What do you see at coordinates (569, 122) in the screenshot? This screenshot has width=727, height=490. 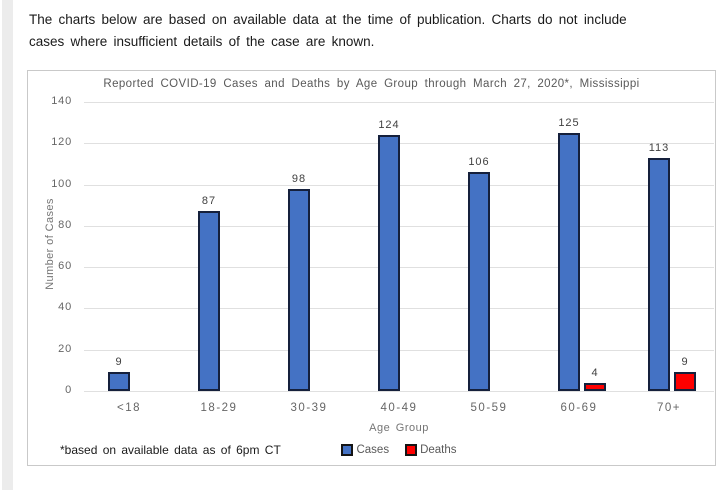 I see `bar-value-cases-5: 125` at bounding box center [569, 122].